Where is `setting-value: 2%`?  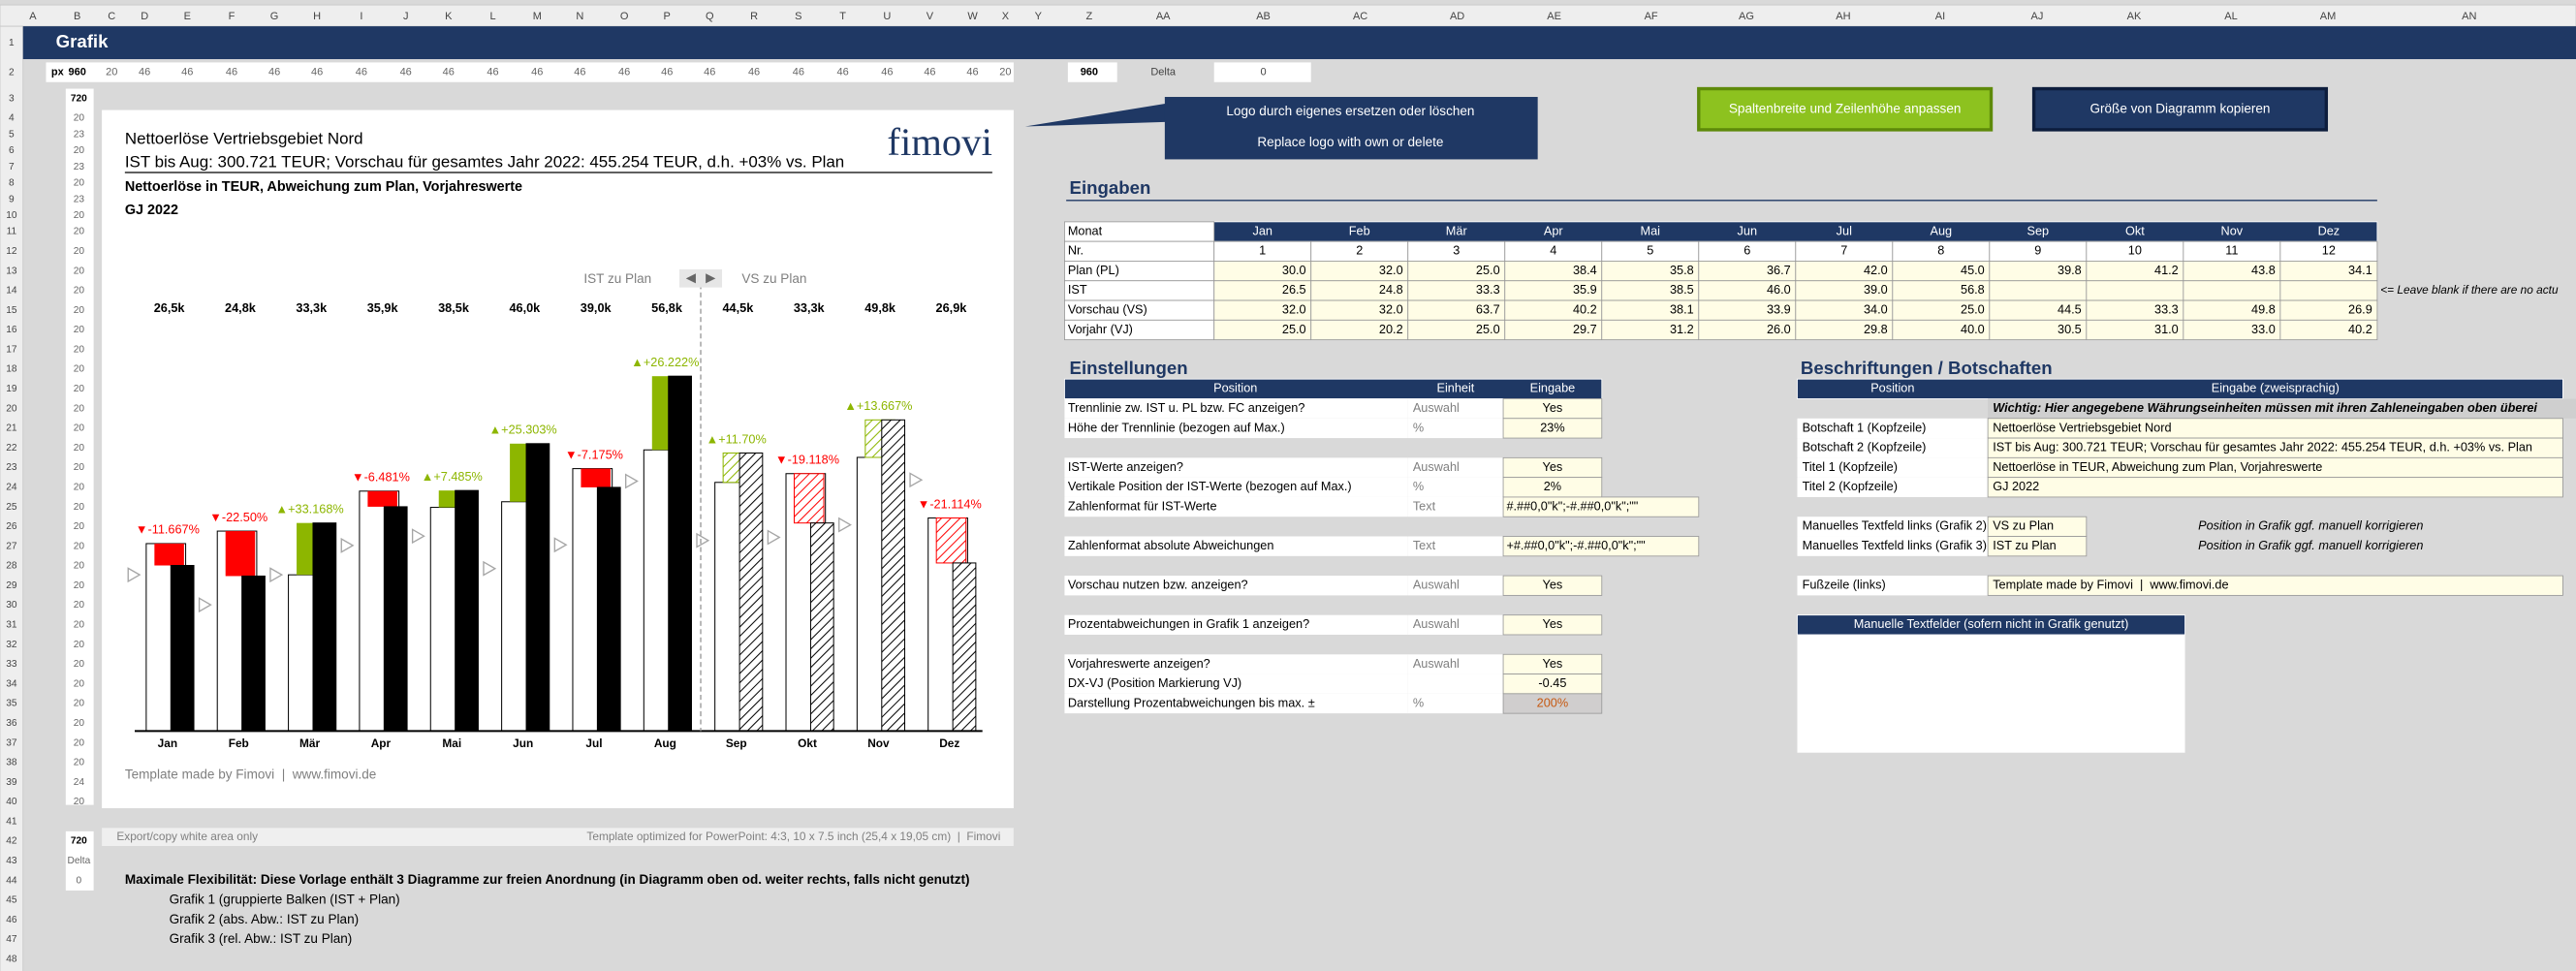 setting-value: 2% is located at coordinates (1552, 486).